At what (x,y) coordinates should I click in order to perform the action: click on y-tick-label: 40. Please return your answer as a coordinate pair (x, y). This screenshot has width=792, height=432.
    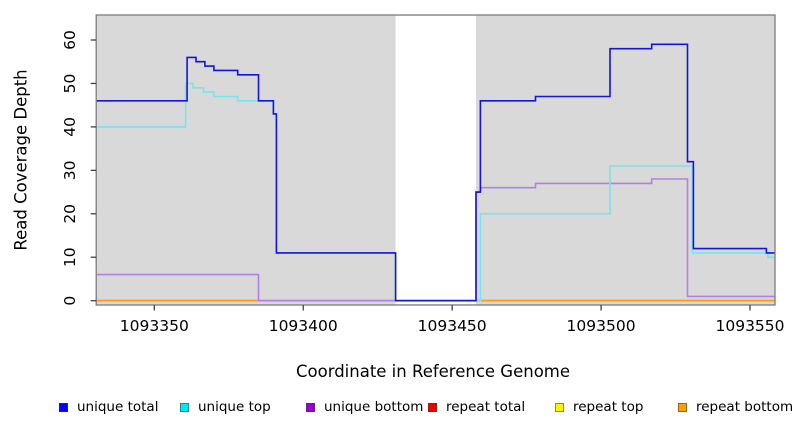
    Looking at the image, I should click on (70, 127).